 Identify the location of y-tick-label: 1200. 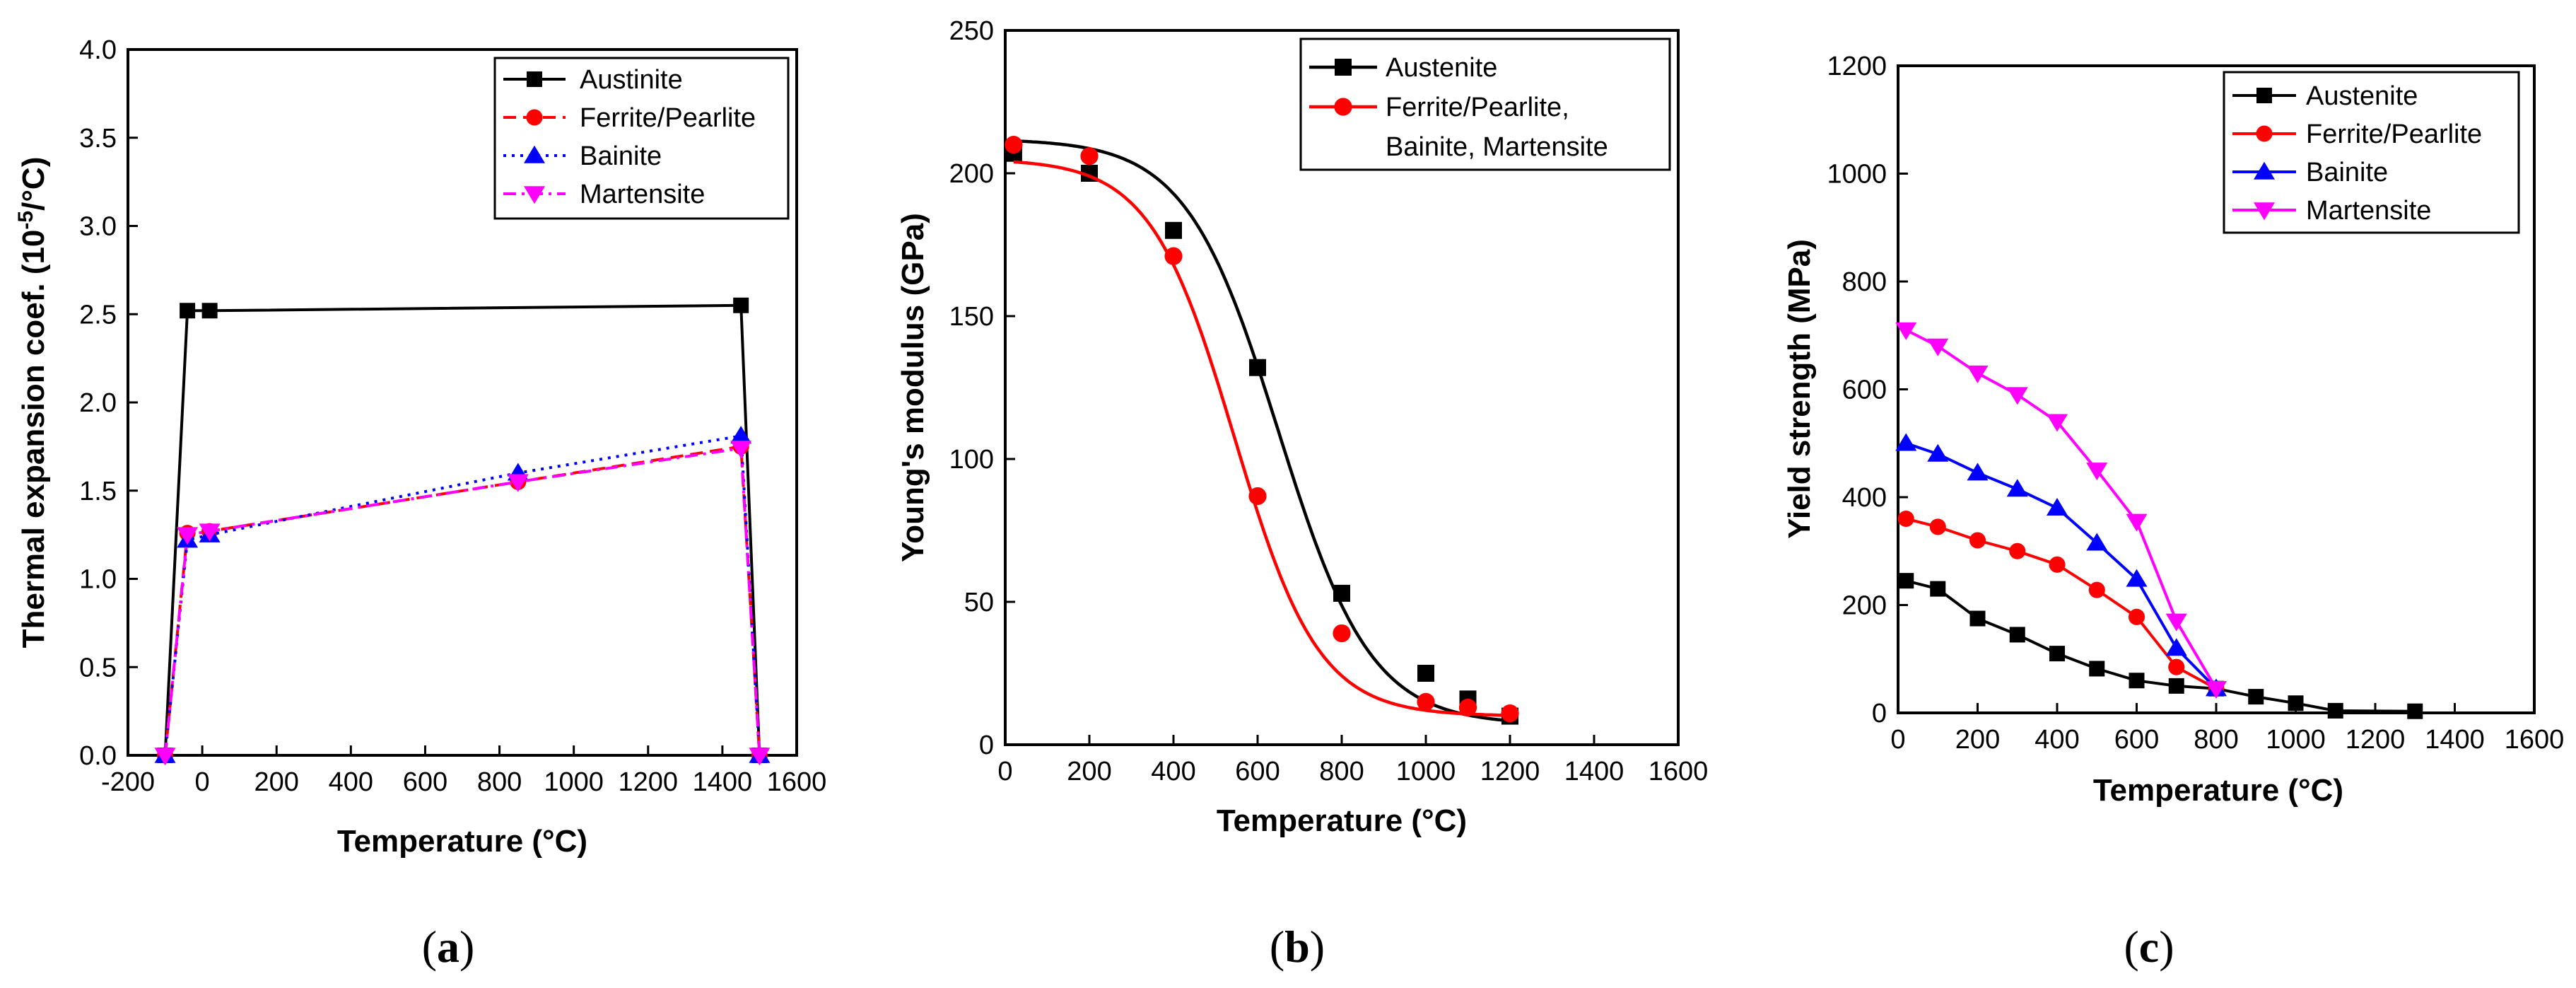
(1857, 66).